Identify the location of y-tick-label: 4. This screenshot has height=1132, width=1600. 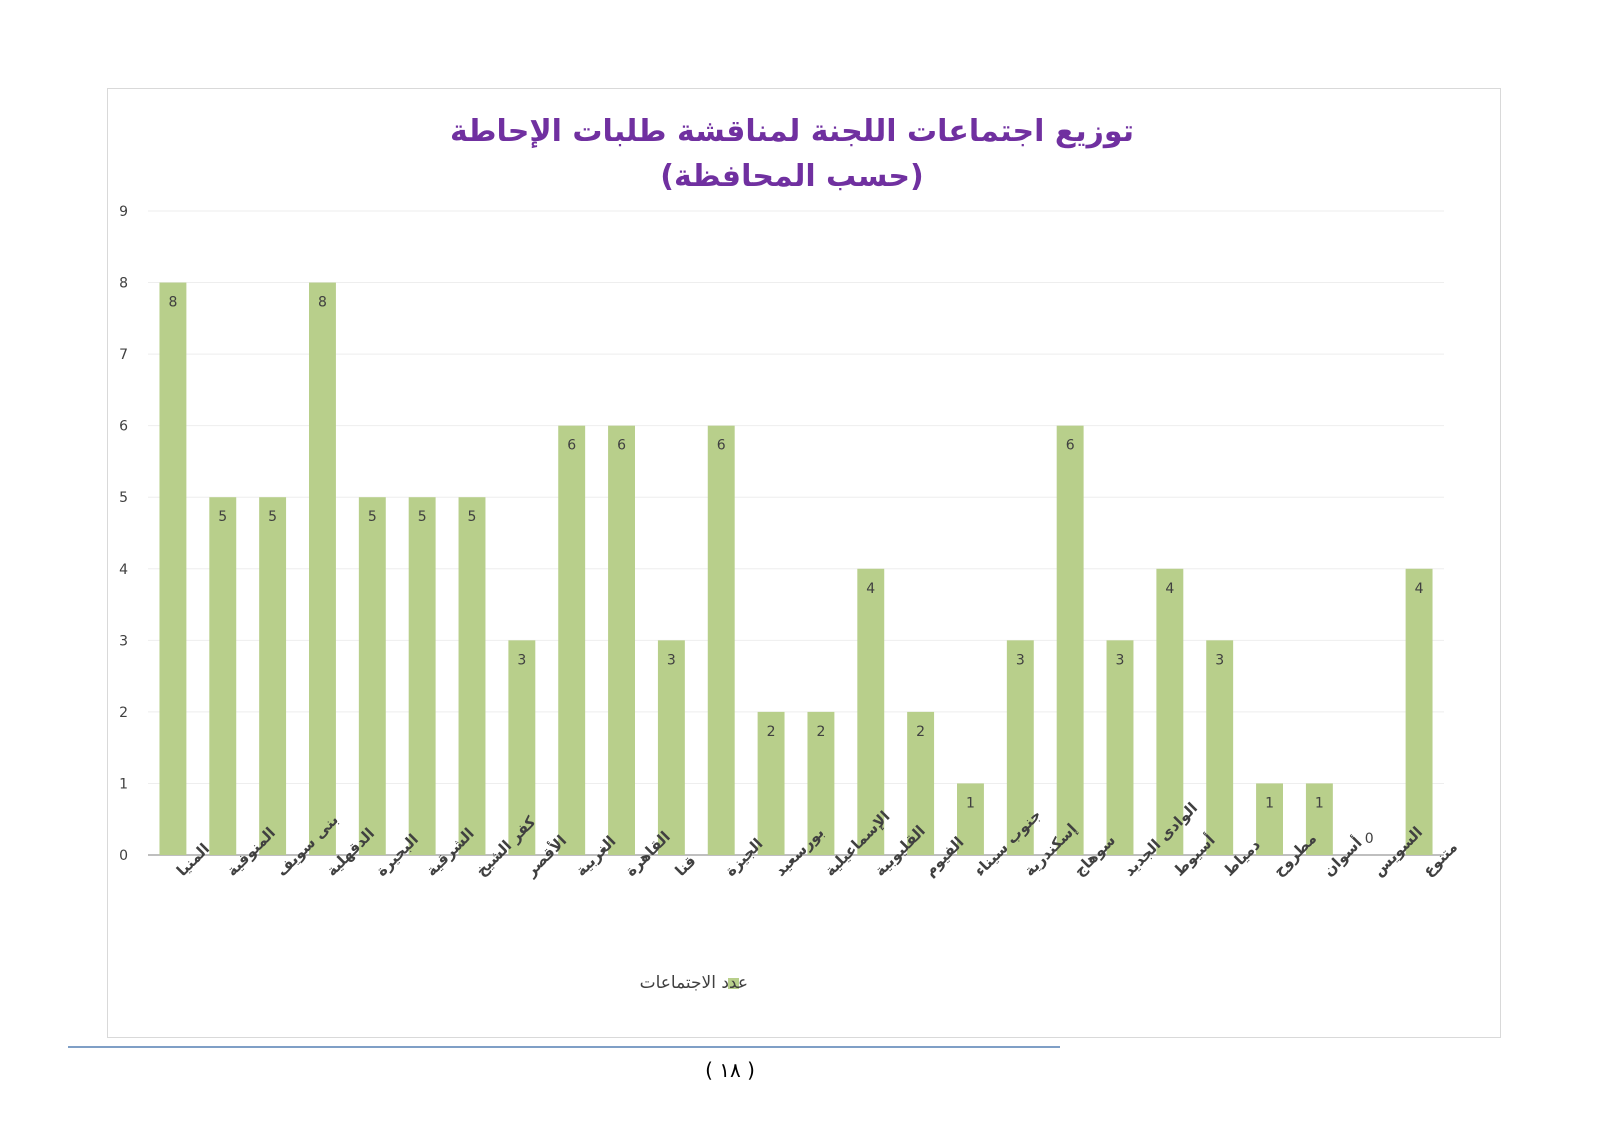
(123, 570).